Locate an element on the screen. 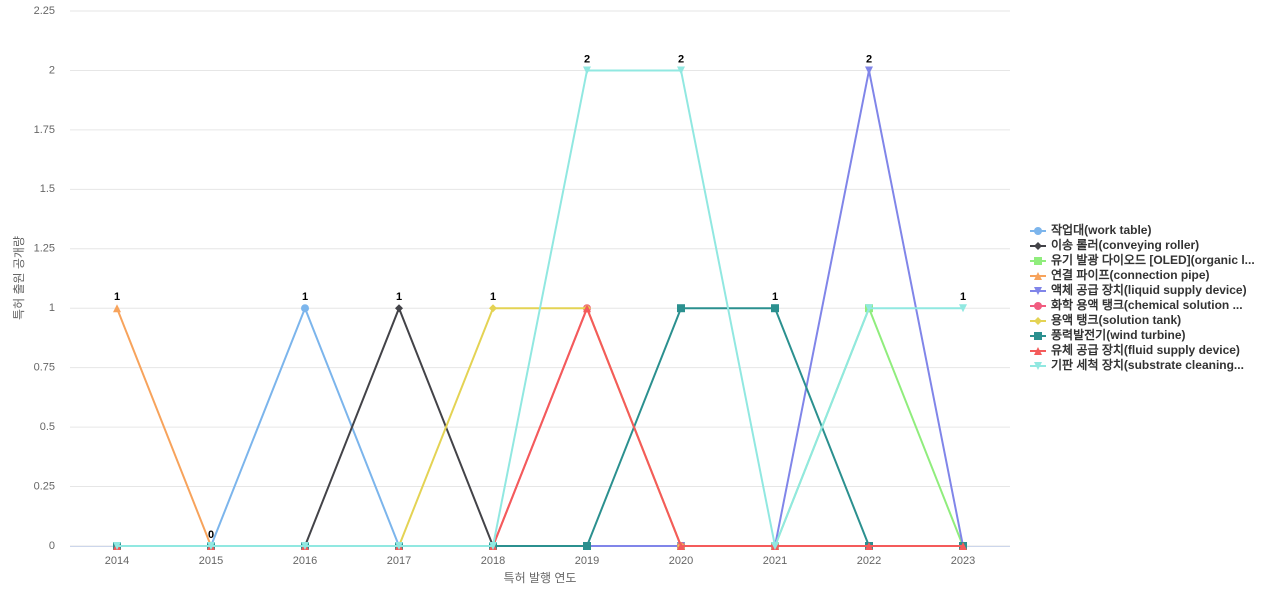 The image size is (1280, 600). x-tick-label: 2016 is located at coordinates (305, 561).